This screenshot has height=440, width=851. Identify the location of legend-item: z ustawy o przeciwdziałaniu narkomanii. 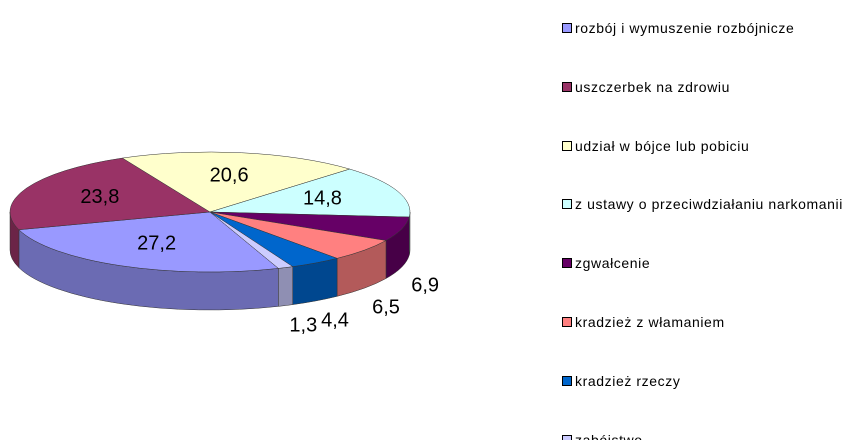
(704, 204).